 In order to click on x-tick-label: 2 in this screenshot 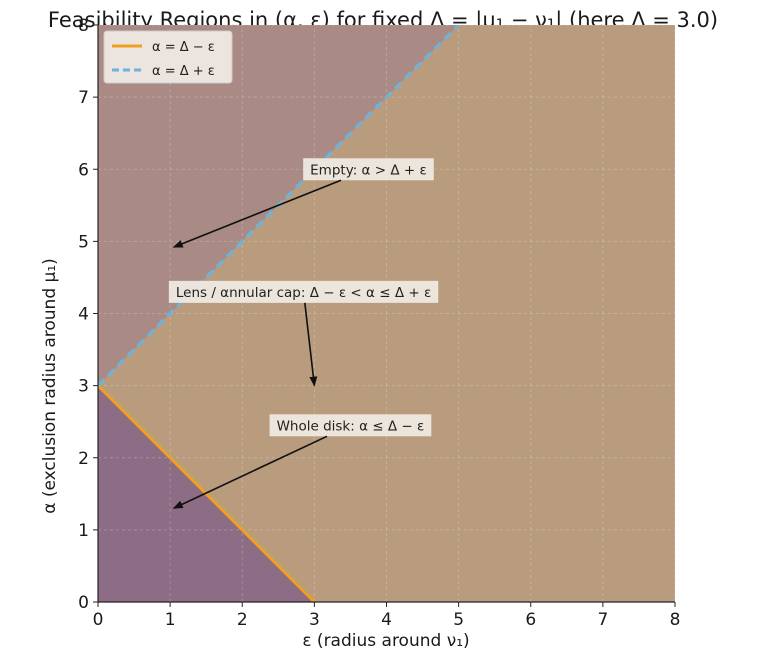, I will do `click(242, 620)`.